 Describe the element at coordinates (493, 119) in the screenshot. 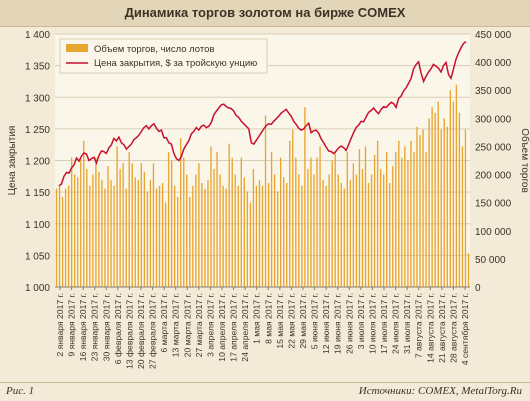

I see `y-right-tick-label: 300 000` at that location.